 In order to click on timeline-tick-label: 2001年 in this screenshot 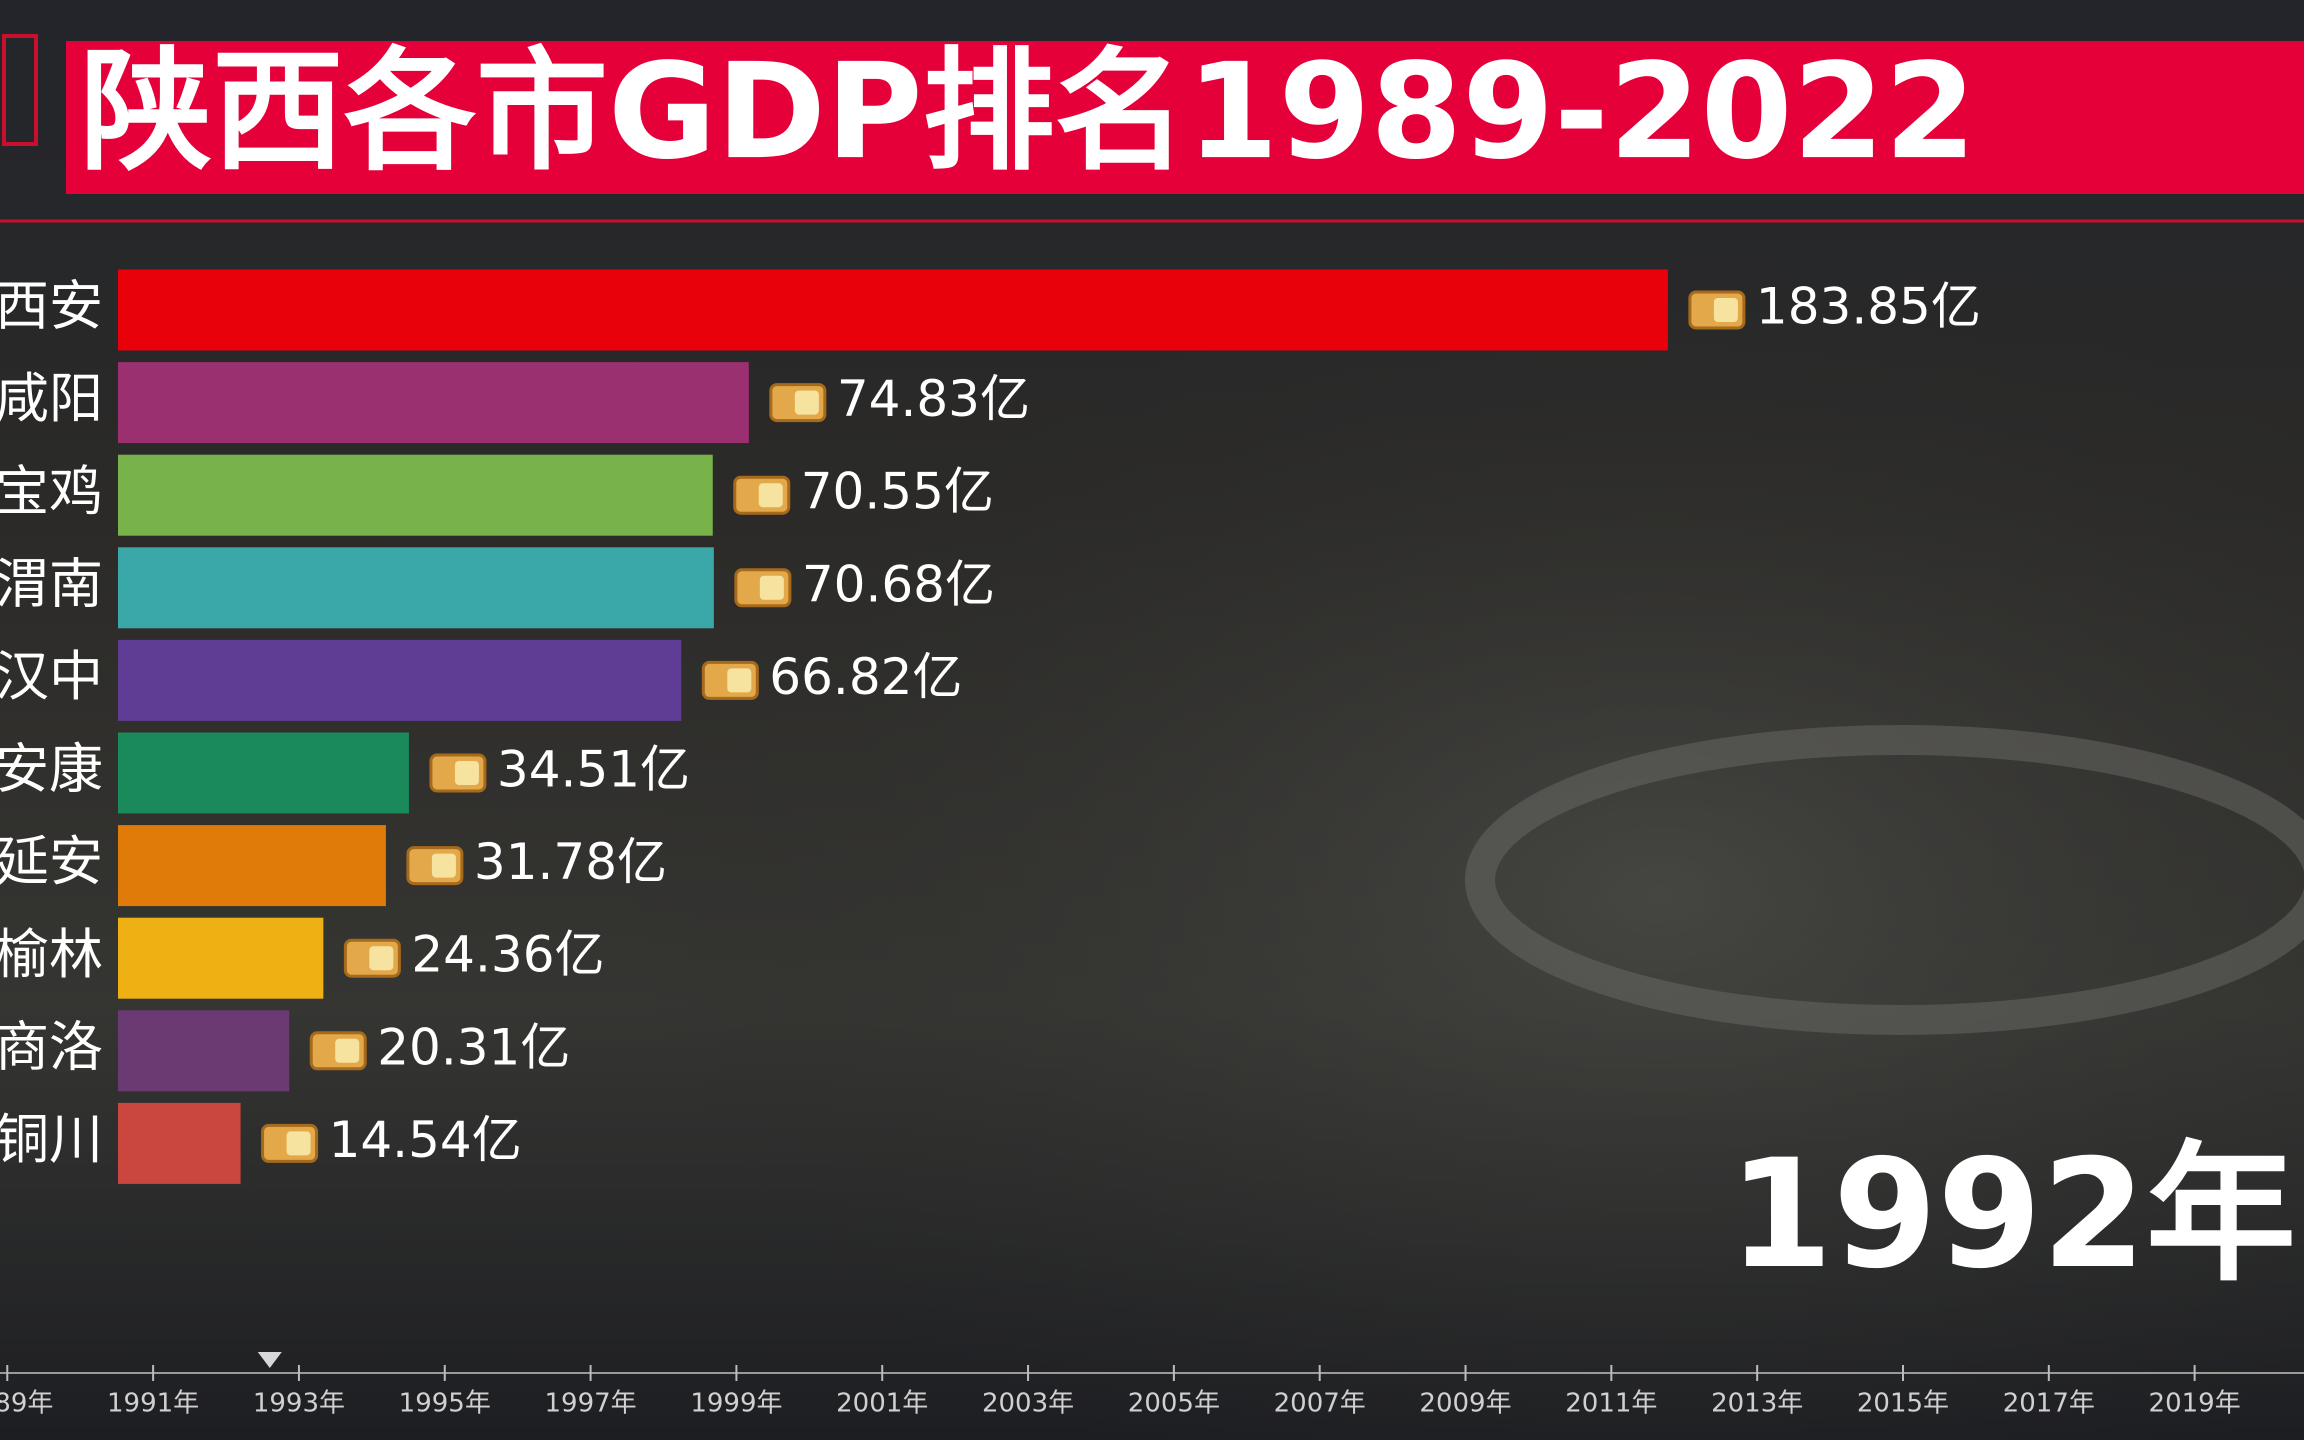, I will do `click(882, 1404)`.